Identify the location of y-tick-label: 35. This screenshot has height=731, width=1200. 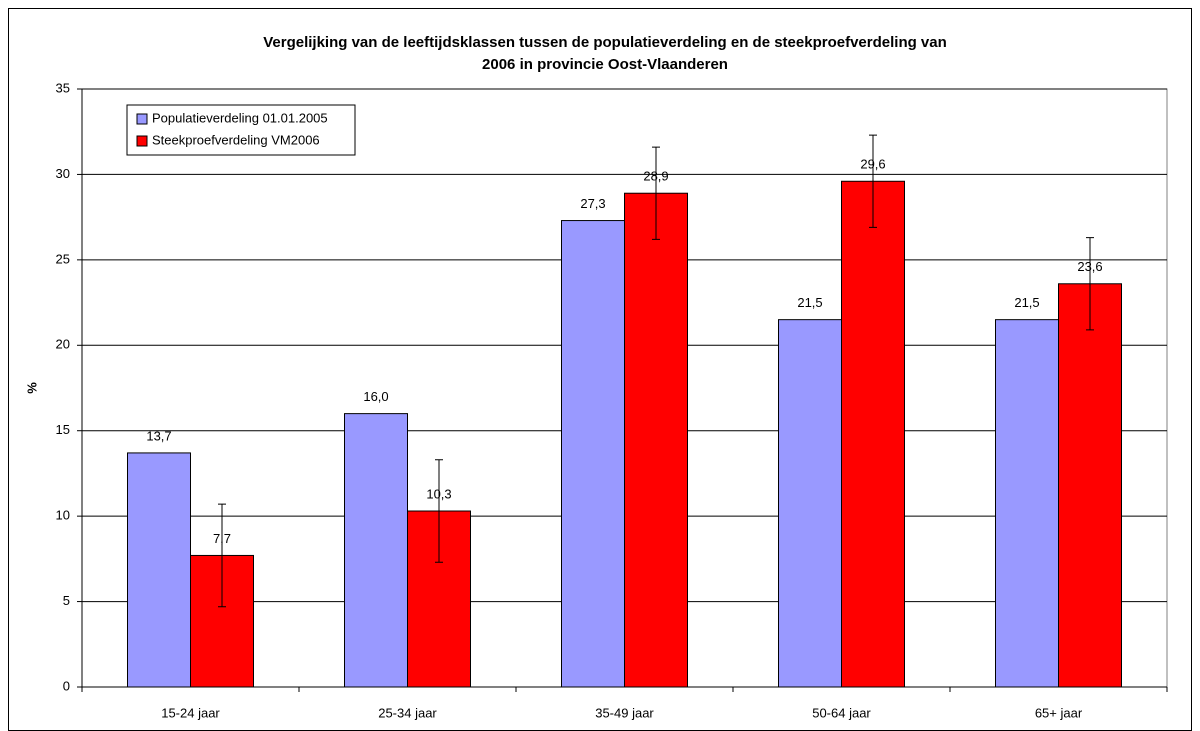
(63, 87).